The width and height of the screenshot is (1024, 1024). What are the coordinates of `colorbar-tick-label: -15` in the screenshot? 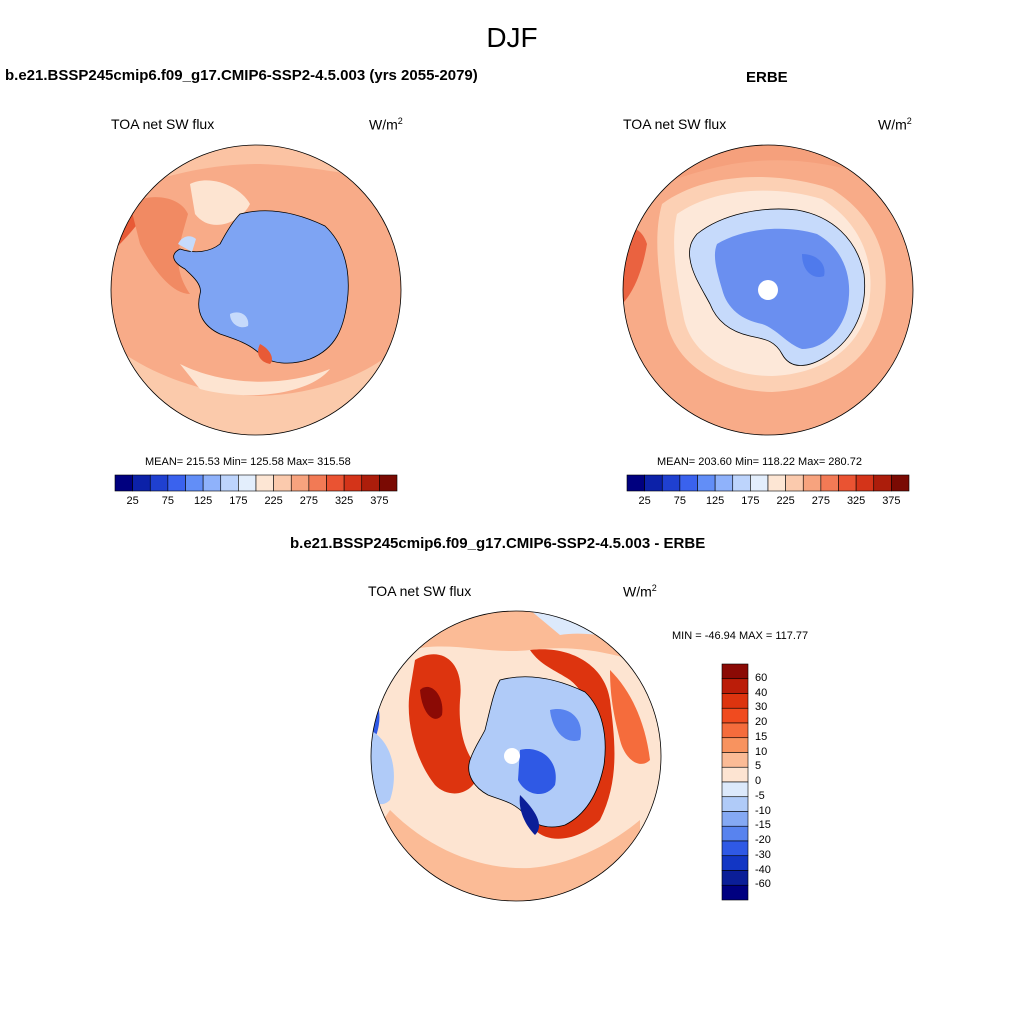 It's located at (763, 825).